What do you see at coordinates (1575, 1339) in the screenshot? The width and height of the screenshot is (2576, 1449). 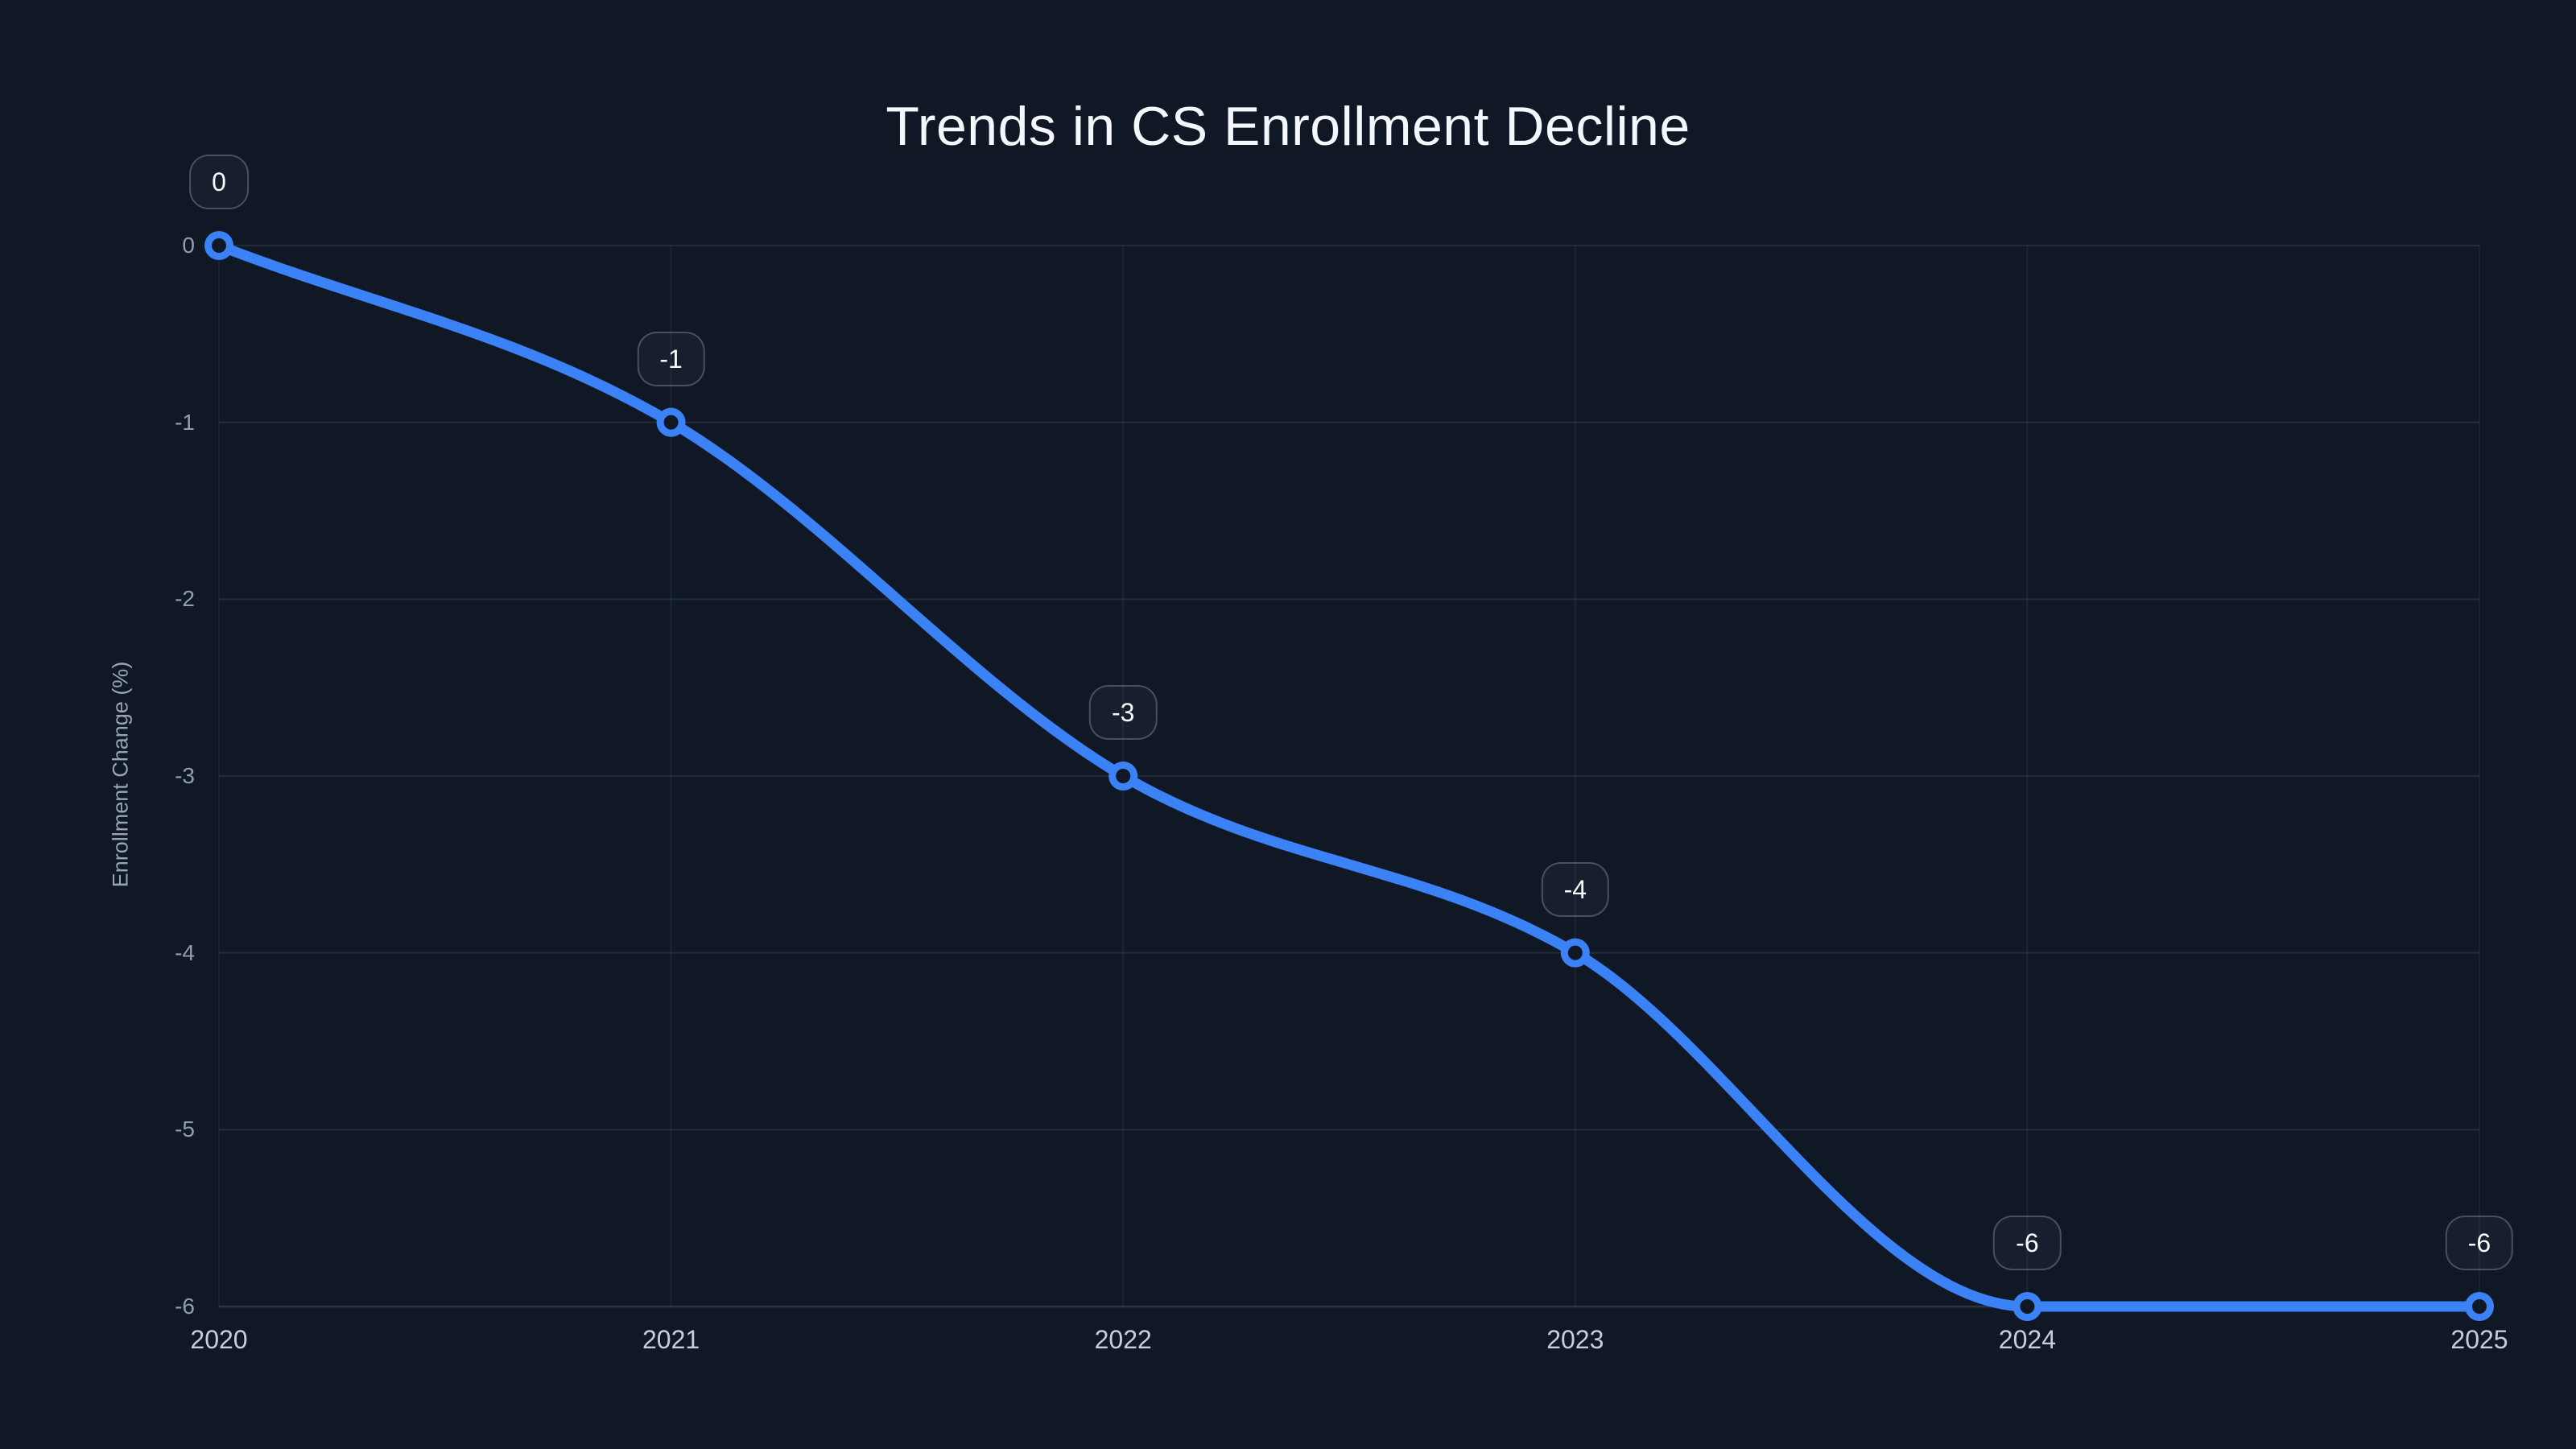 I see `x-tick-label: 2023` at bounding box center [1575, 1339].